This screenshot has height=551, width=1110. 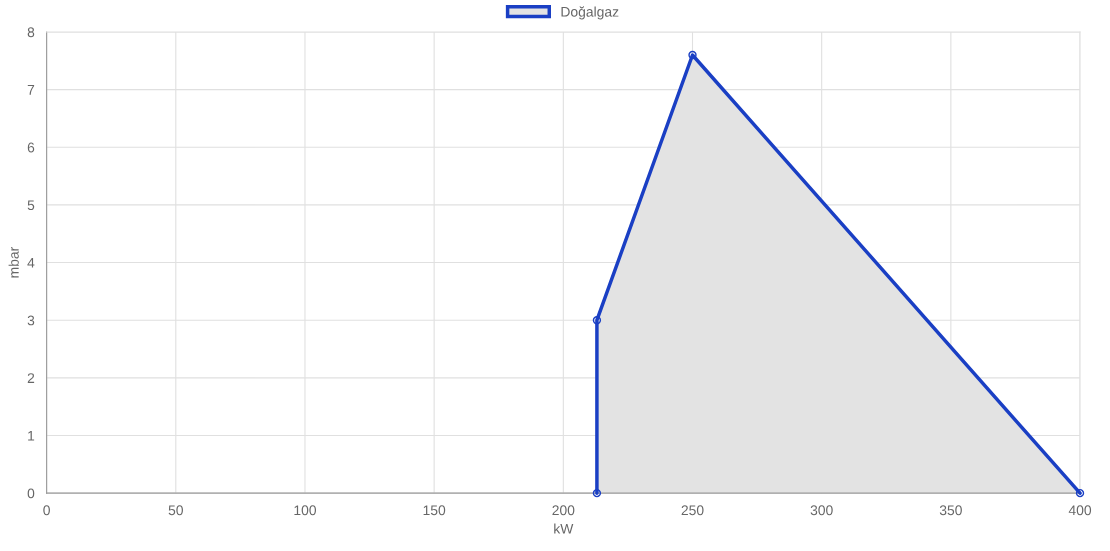 What do you see at coordinates (31, 147) in the screenshot?
I see `y-tick-label: 6` at bounding box center [31, 147].